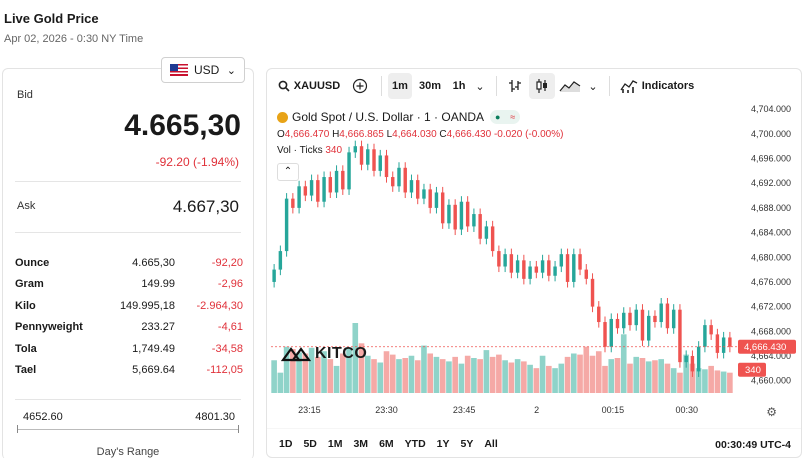 This screenshot has height=458, width=806. What do you see at coordinates (74, 39) in the screenshot?
I see `timestamp: Apr 02, 2026 - 0:30 NY Time` at bounding box center [74, 39].